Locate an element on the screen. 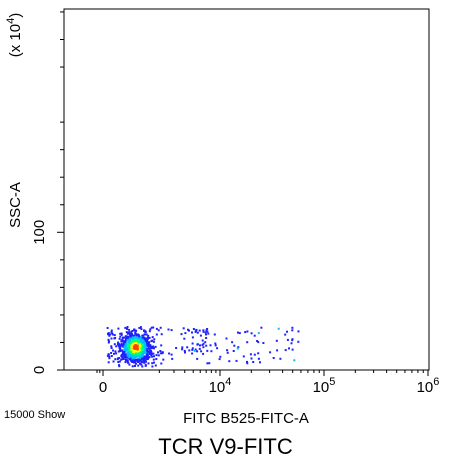 The image size is (451, 473). y-axis-label: SSC-A is located at coordinates (15, 205).